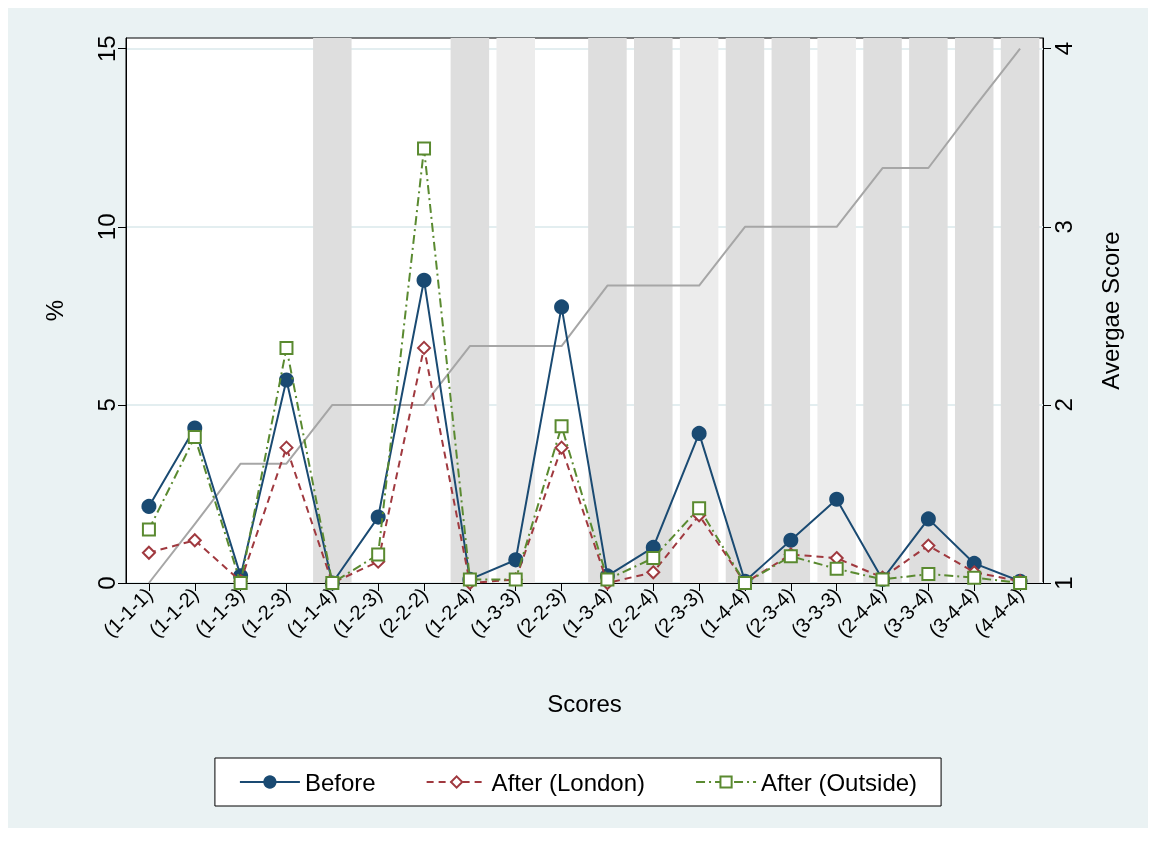 Image resolution: width=1158 pixels, height=841 pixels. What do you see at coordinates (106, 583) in the screenshot?
I see `y-tick-label: 0` at bounding box center [106, 583].